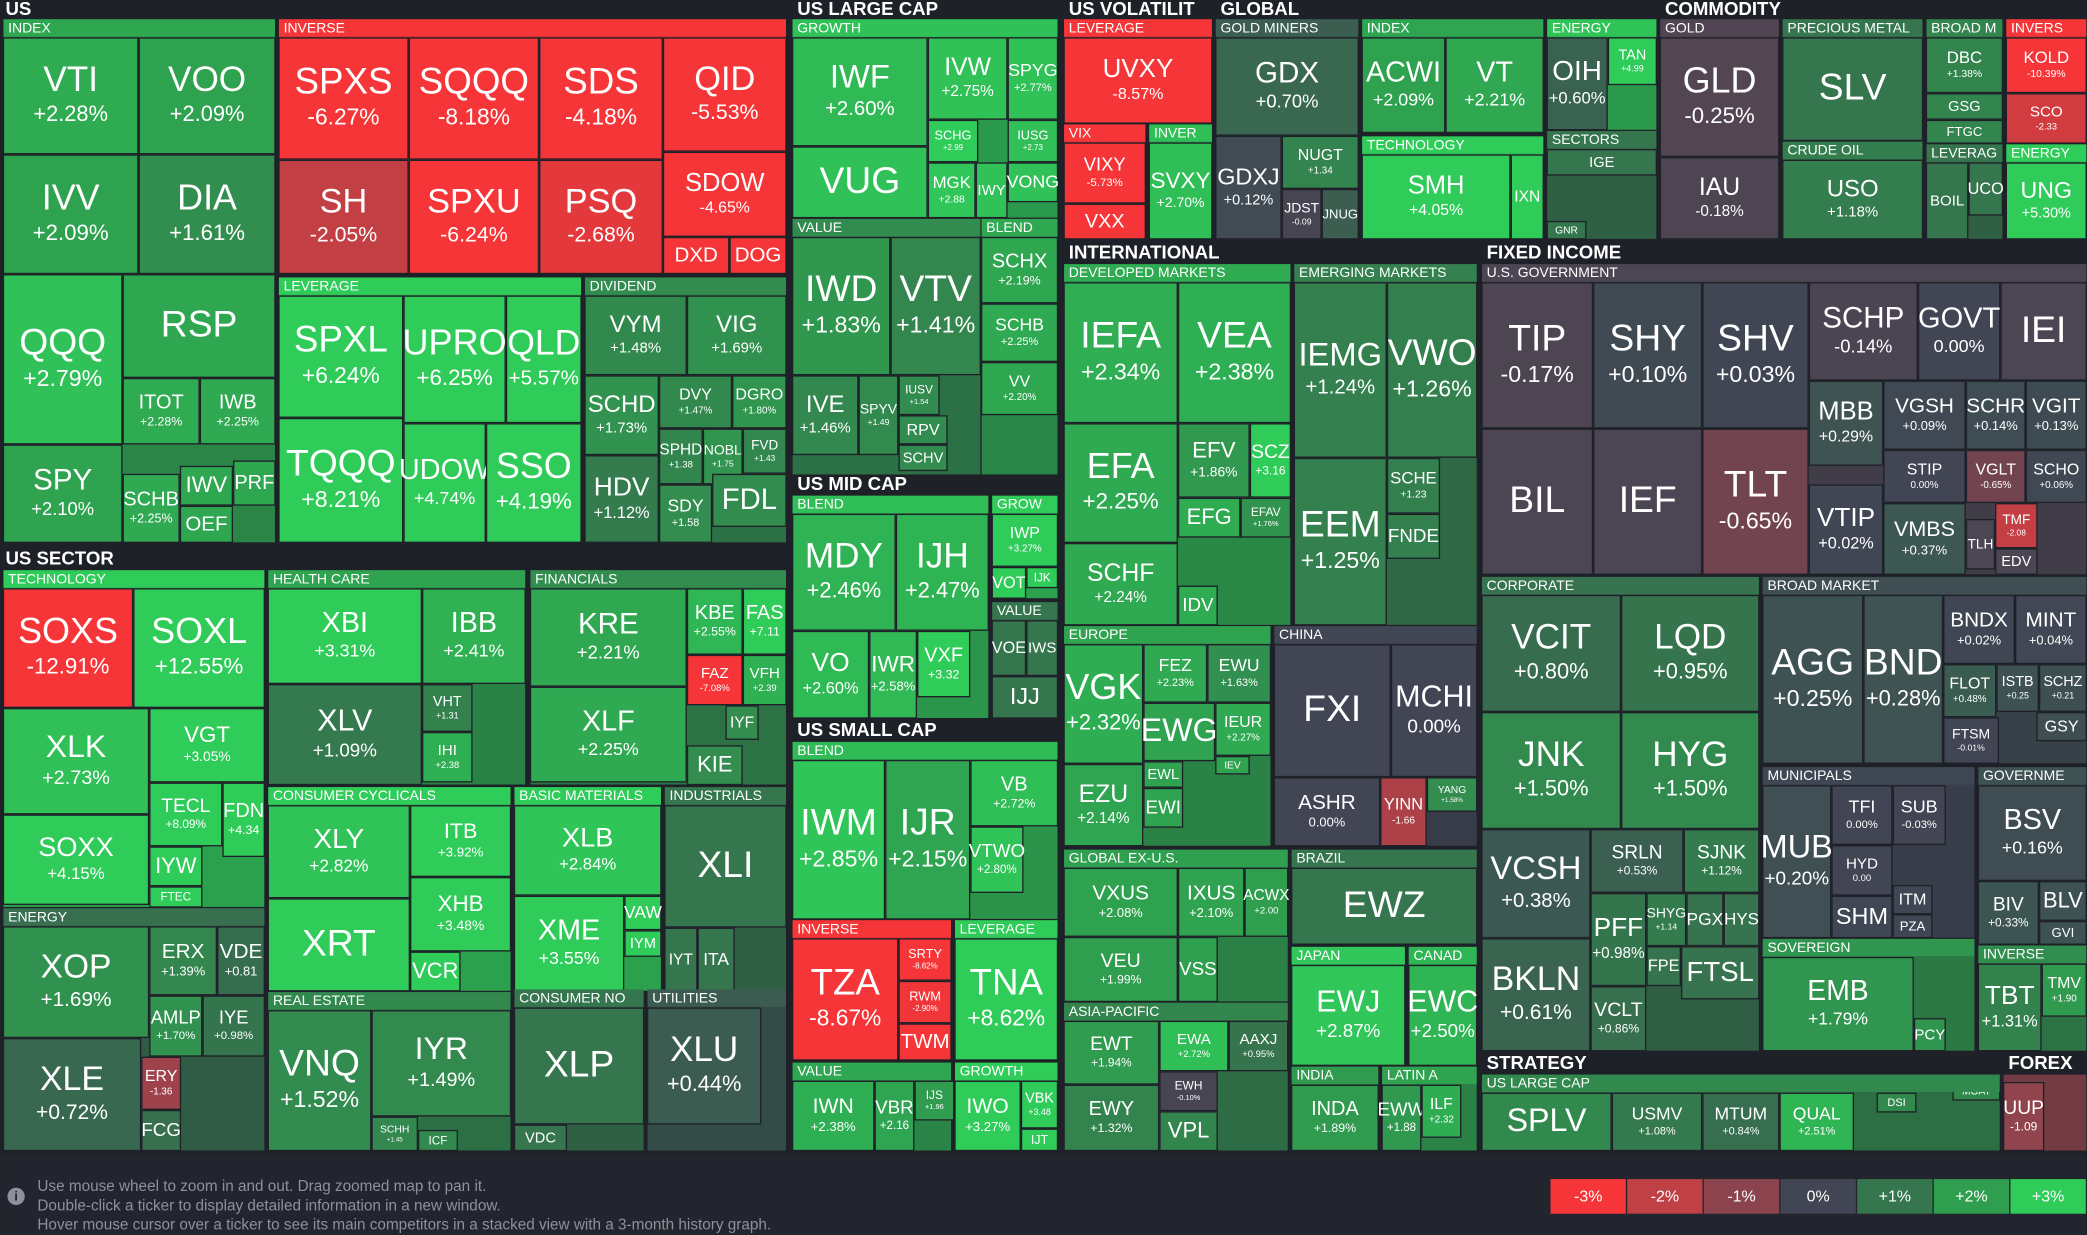  I want to click on ticker-change: +2.09%, so click(71, 232).